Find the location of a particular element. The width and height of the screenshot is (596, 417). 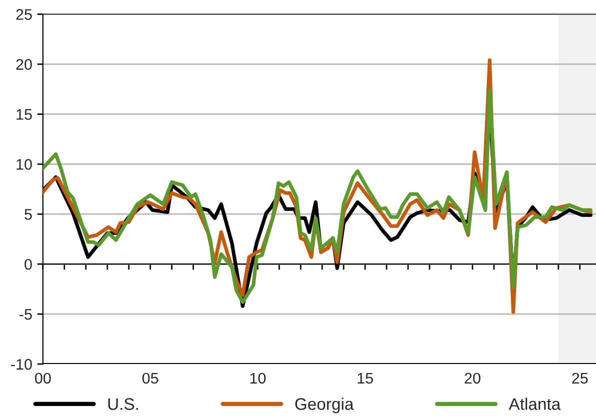

legend-label: U.S. is located at coordinates (123, 404).